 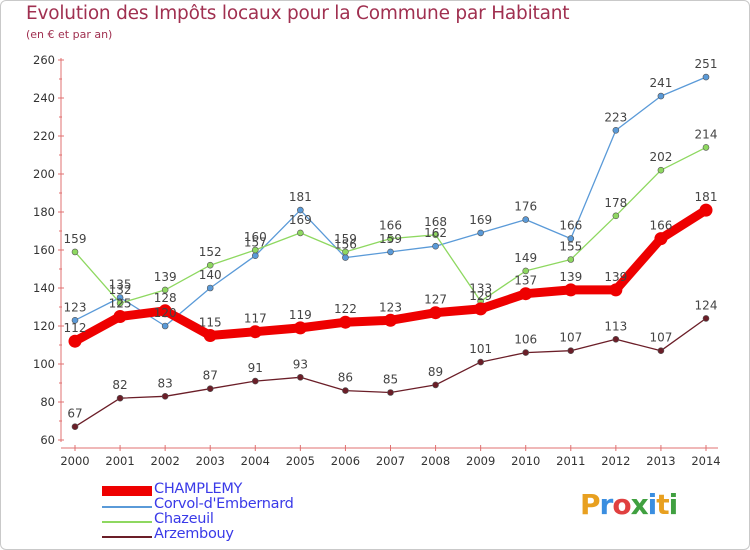 I want to click on data-label-chazeuil: 169, so click(x=300, y=220).